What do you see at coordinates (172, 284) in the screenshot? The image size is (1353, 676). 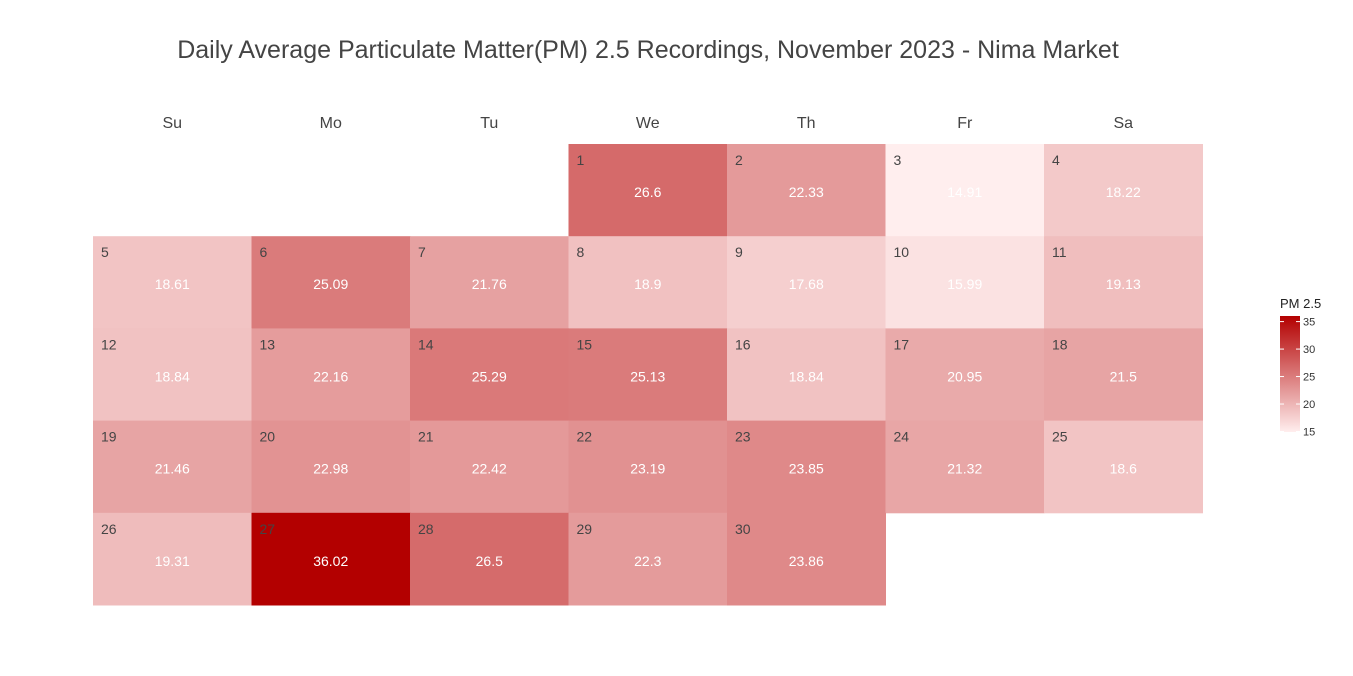 I see `day-value: 18.61` at bounding box center [172, 284].